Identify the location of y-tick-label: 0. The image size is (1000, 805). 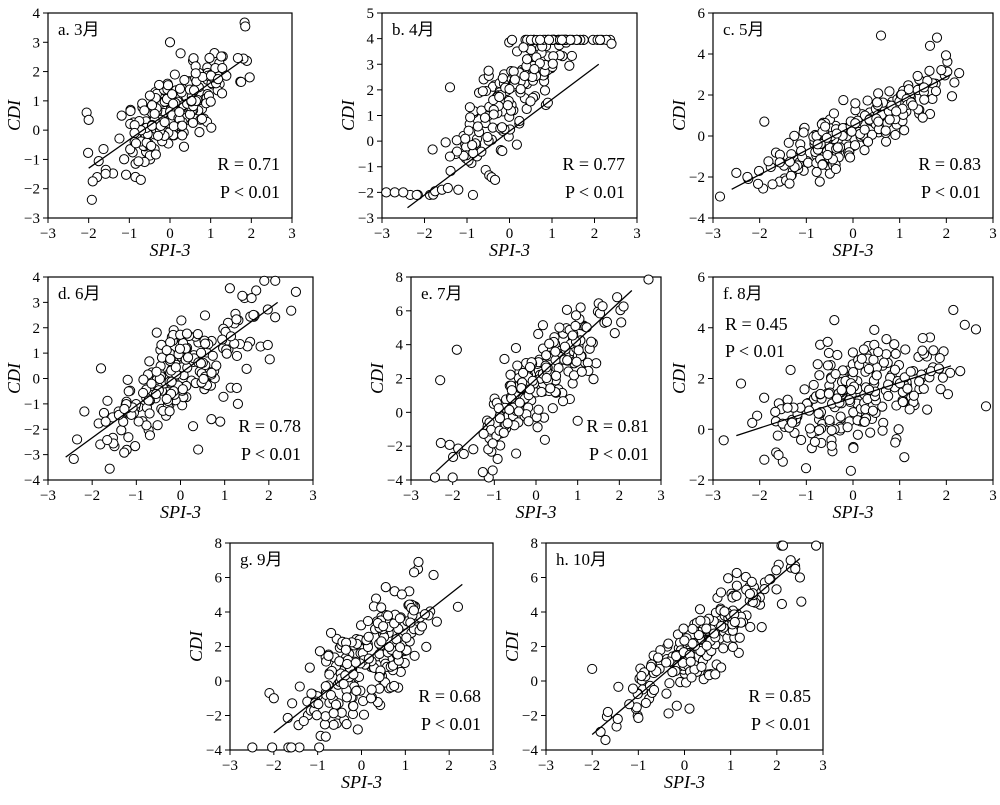
(37, 131).